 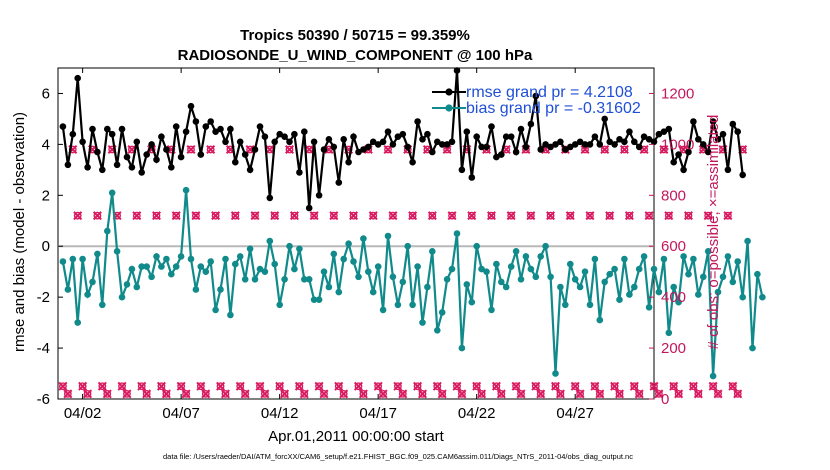 What do you see at coordinates (355, 55) in the screenshot?
I see `chart-subtitle: RADIOSONDE_U_WIND_COMPONENT @ 100 hPa` at bounding box center [355, 55].